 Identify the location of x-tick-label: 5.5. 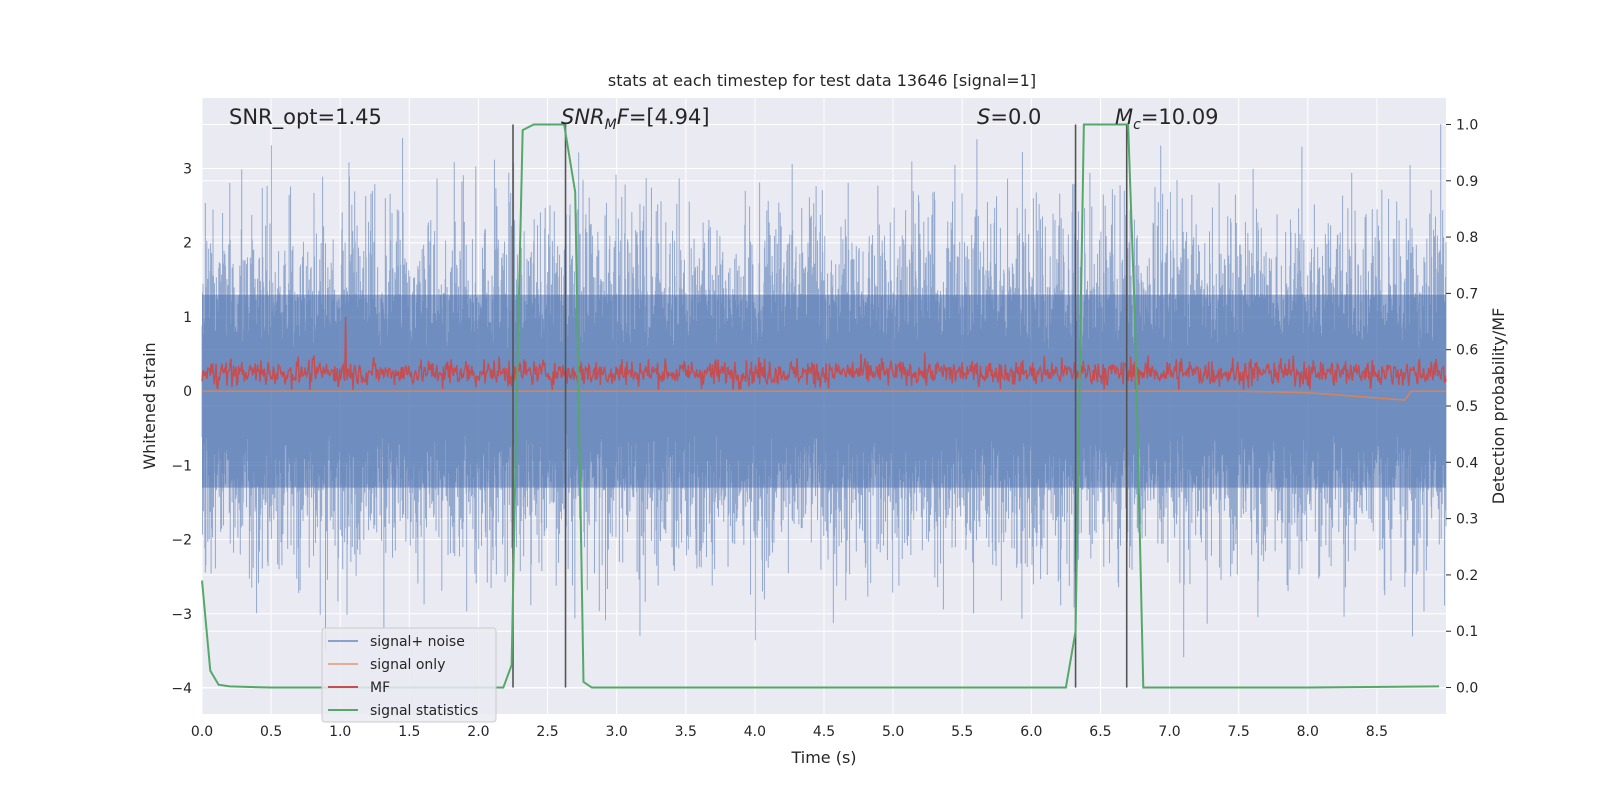
(962, 732).